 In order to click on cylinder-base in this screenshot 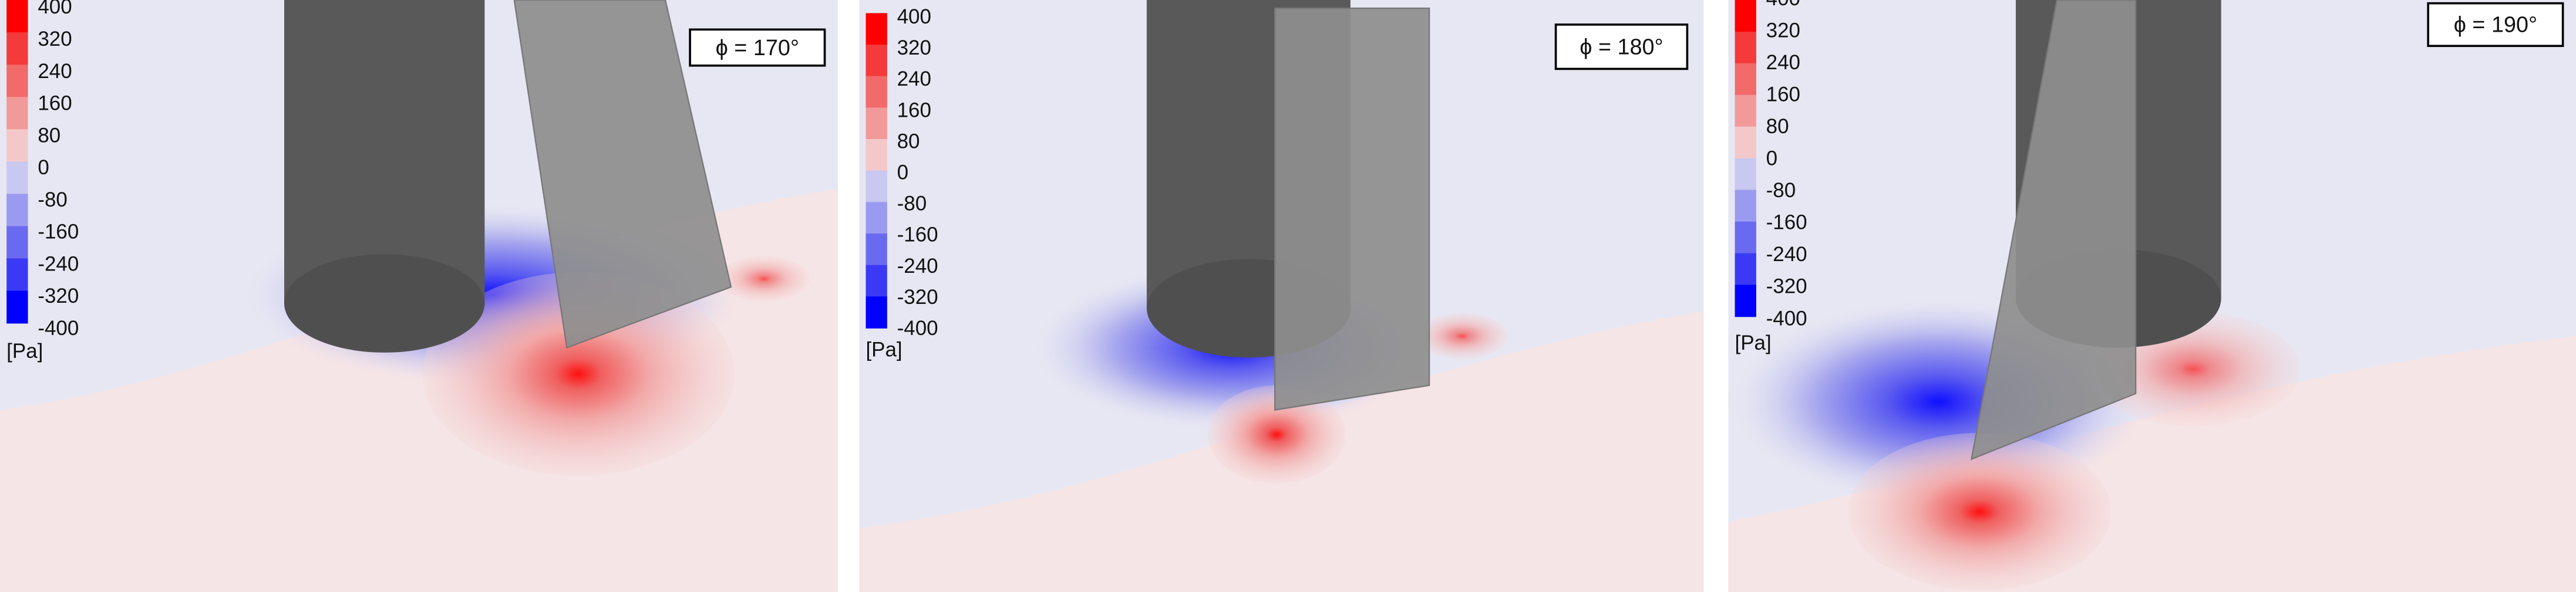, I will do `click(384, 303)`.